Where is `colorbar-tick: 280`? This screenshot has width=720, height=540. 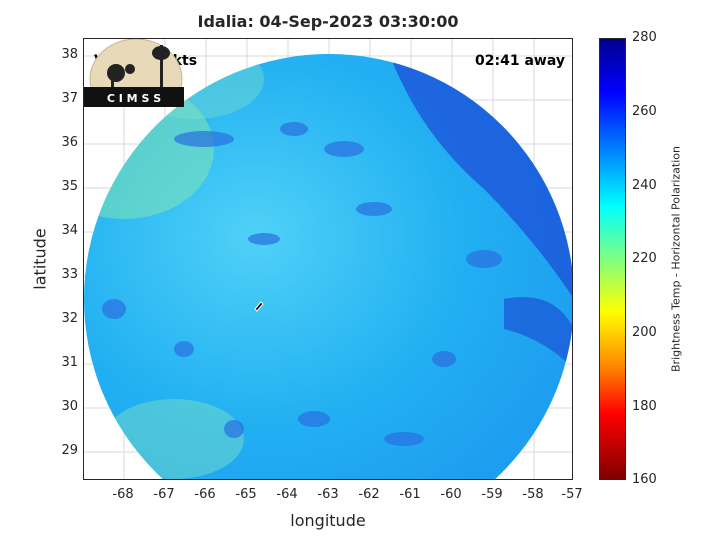 colorbar-tick: 280 is located at coordinates (644, 37).